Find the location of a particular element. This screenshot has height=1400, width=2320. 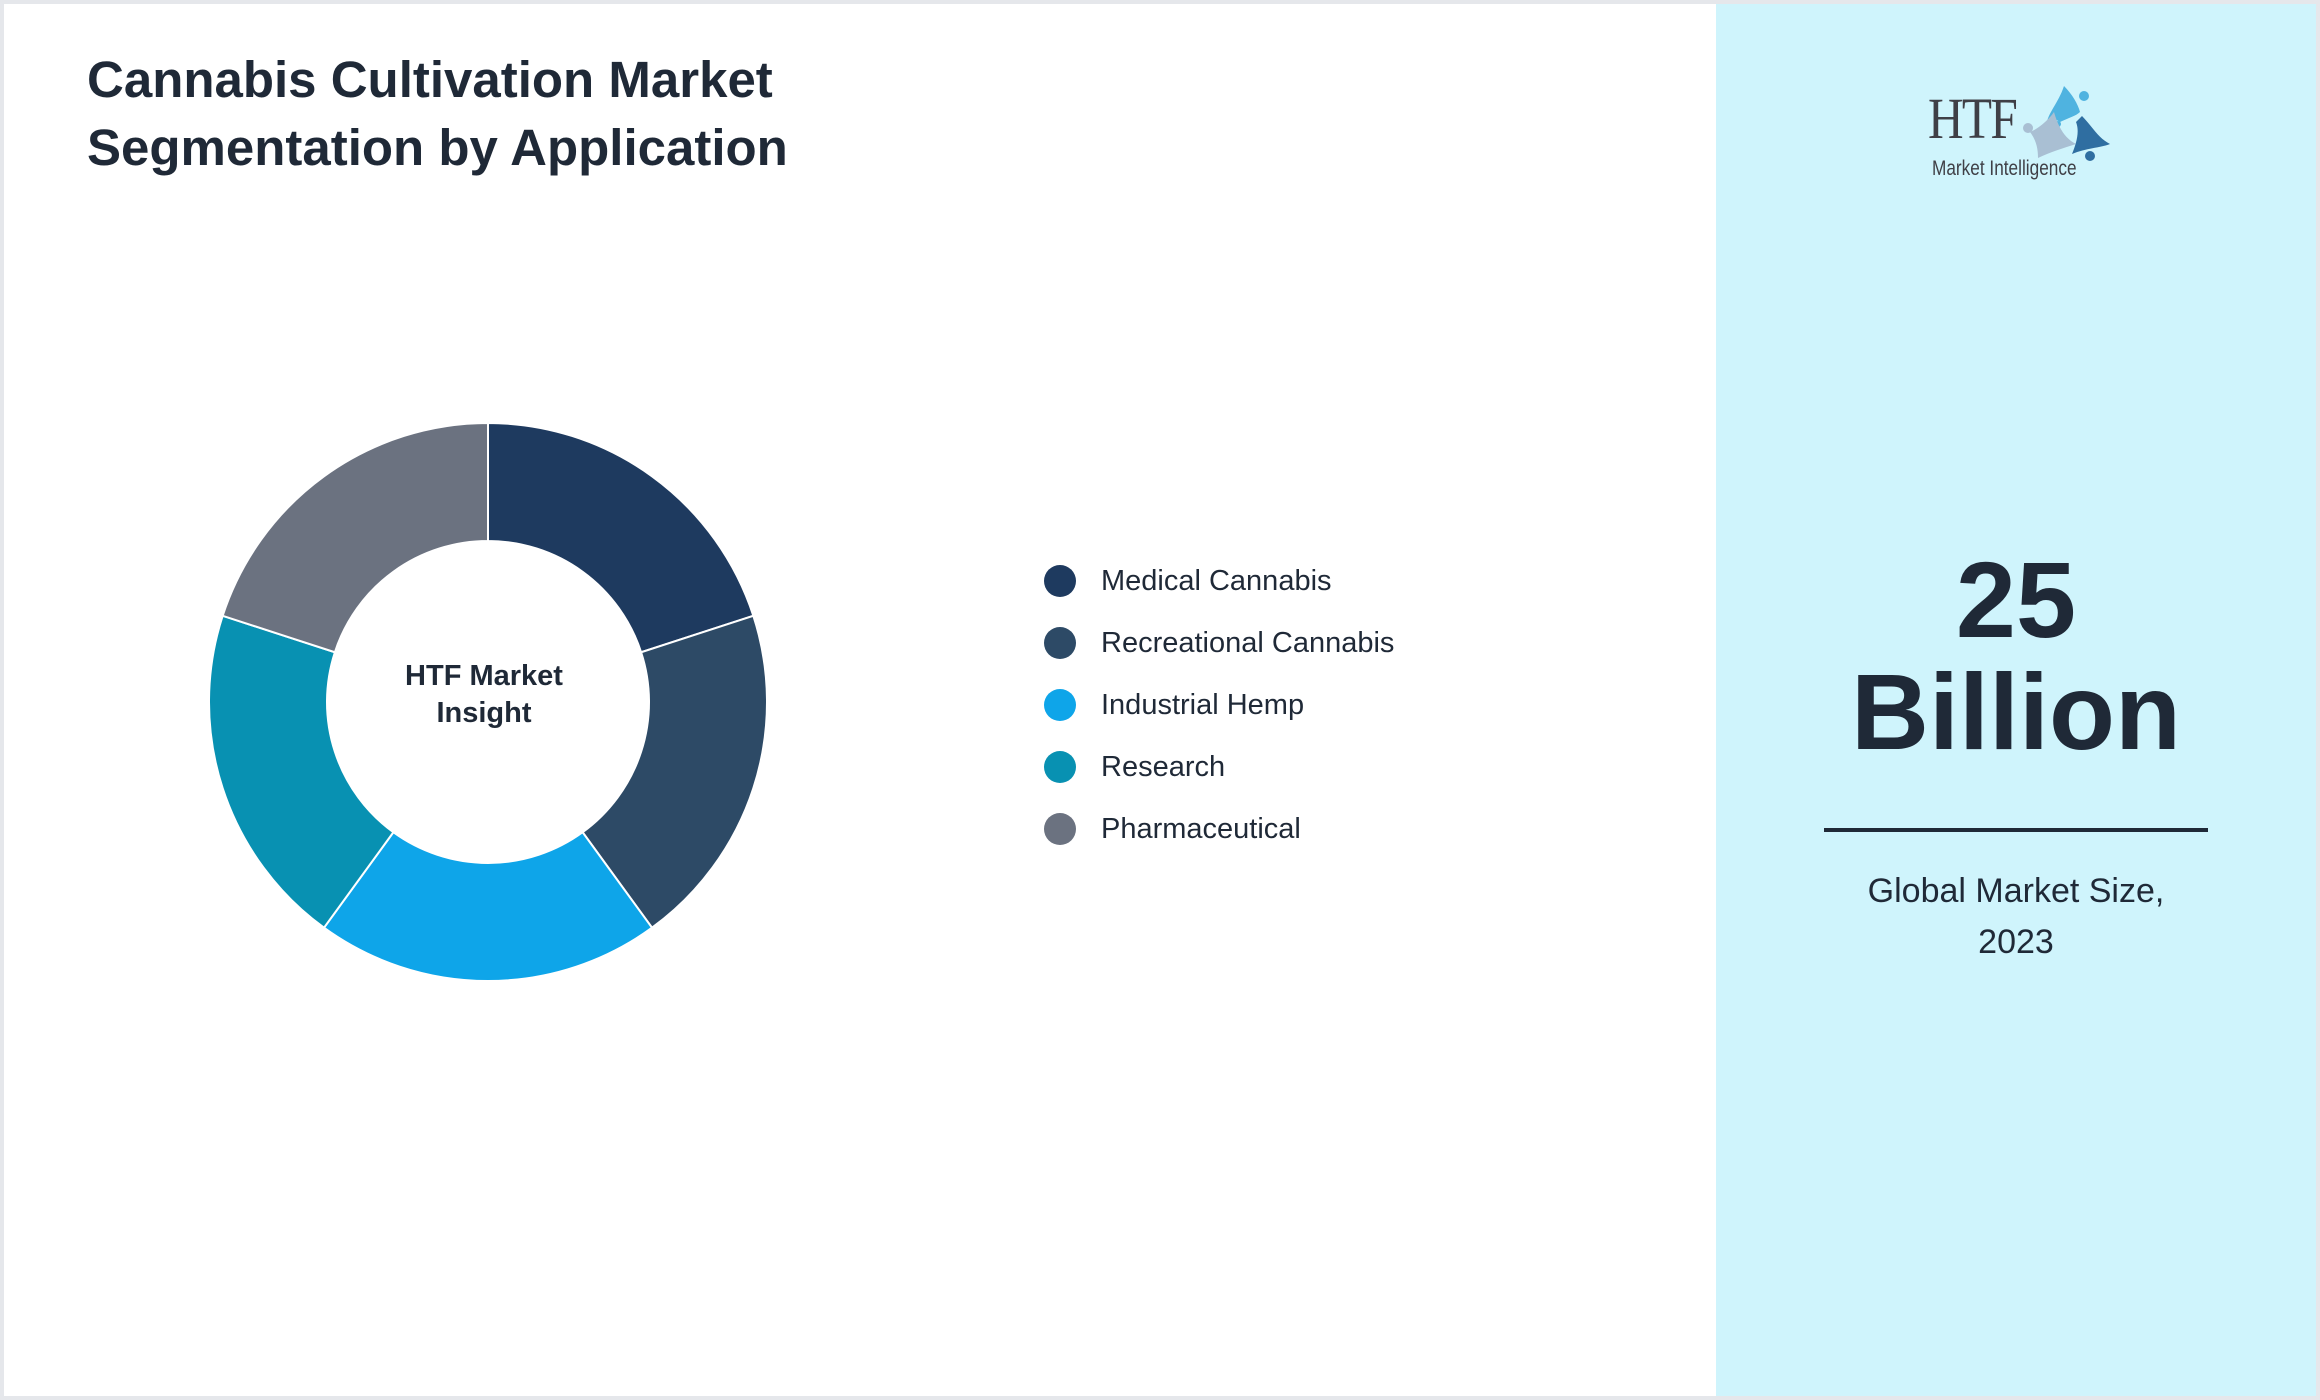

divider-line is located at coordinates (2016, 830).